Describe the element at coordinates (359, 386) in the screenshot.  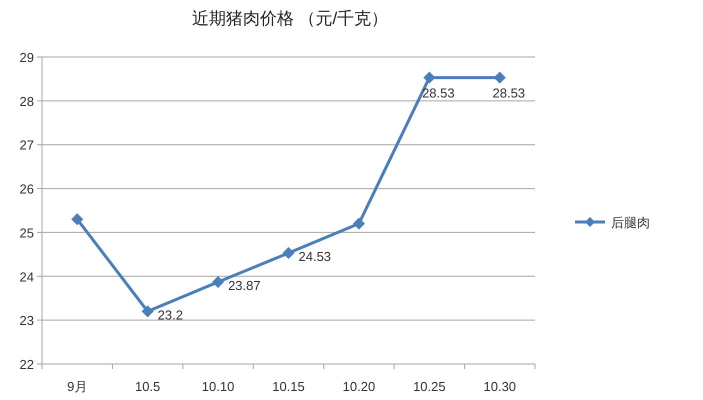
I see `x-tick-label: 10.20` at that location.